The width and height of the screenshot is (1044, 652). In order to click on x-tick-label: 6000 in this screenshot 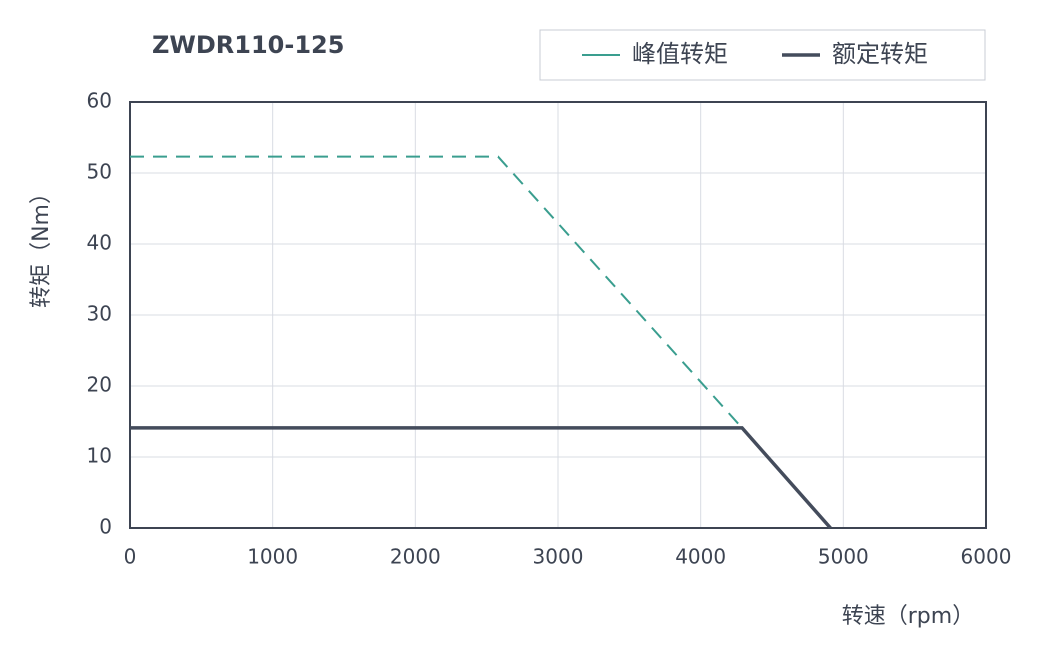, I will do `click(986, 557)`.